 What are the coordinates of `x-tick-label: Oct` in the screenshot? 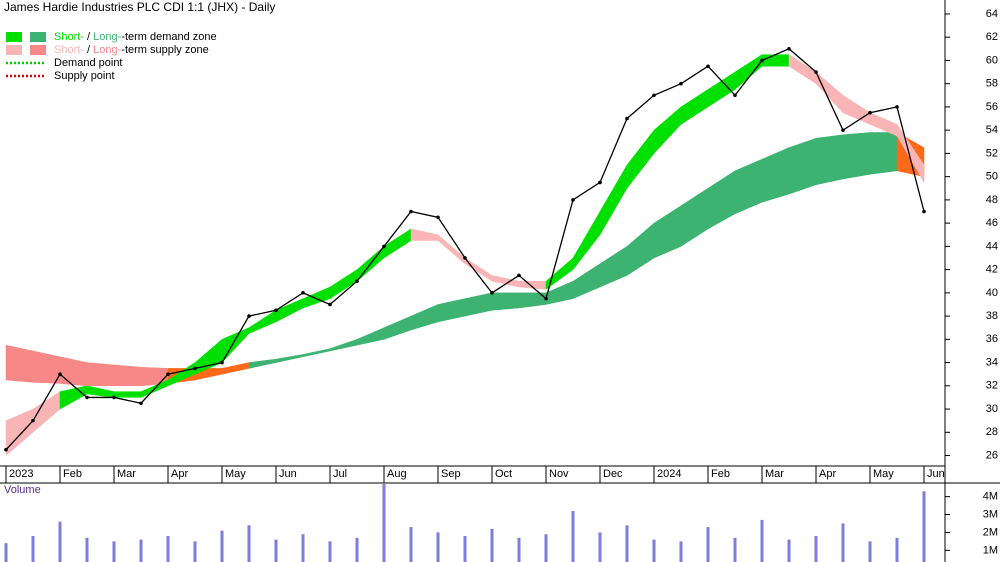 It's located at (503, 474).